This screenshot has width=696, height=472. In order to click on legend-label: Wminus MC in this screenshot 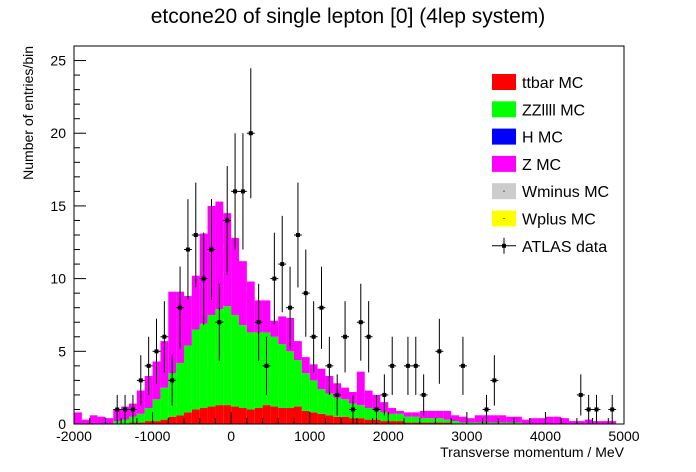, I will do `click(565, 192)`.